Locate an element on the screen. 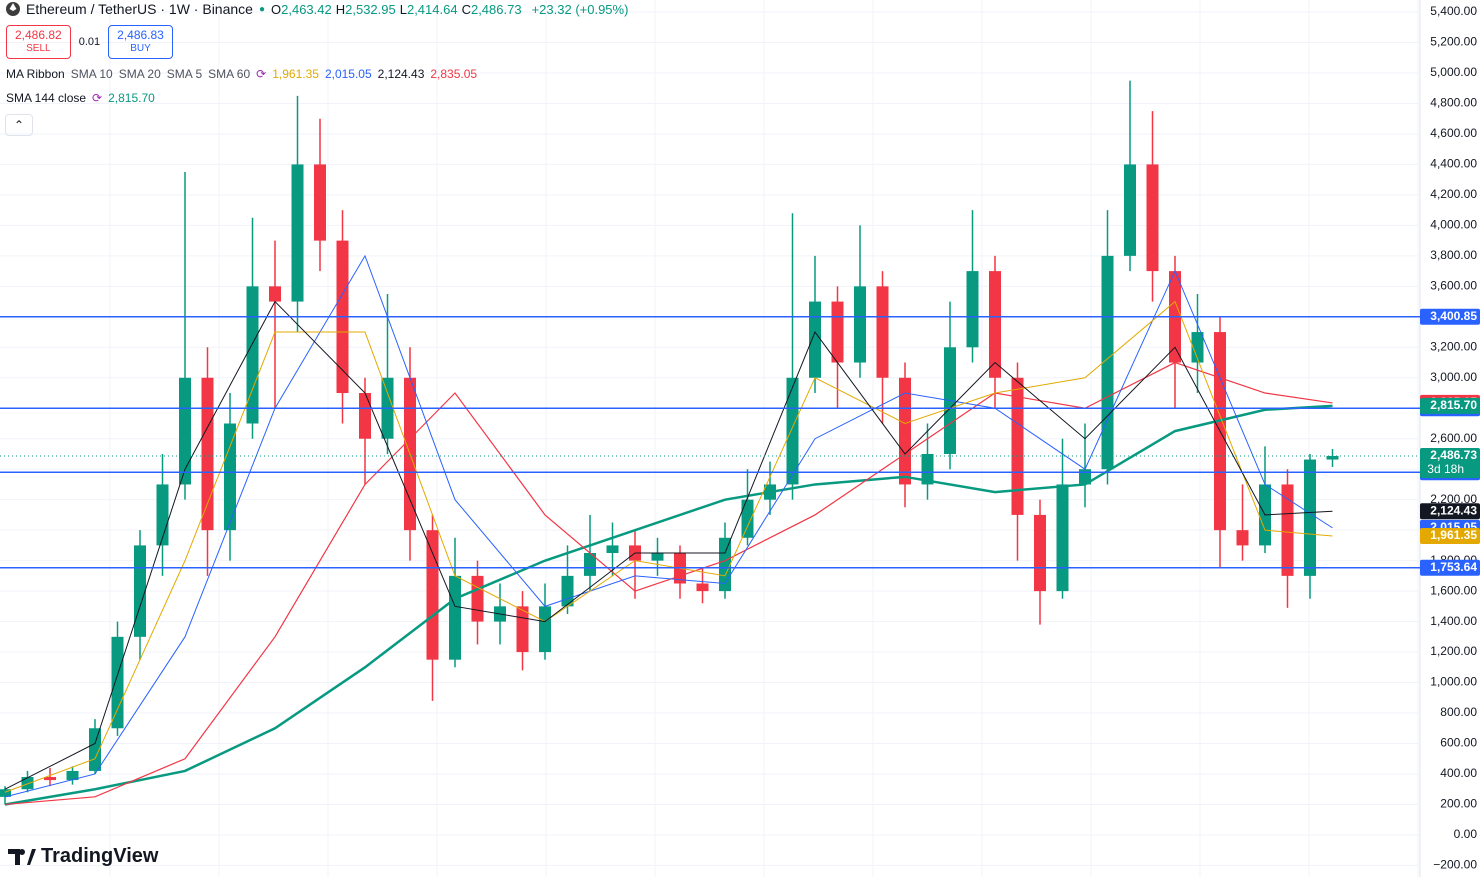 The height and width of the screenshot is (877, 1483). sma144-legend: SMA 144 close ⟳ 2,815.70 is located at coordinates (80, 98).